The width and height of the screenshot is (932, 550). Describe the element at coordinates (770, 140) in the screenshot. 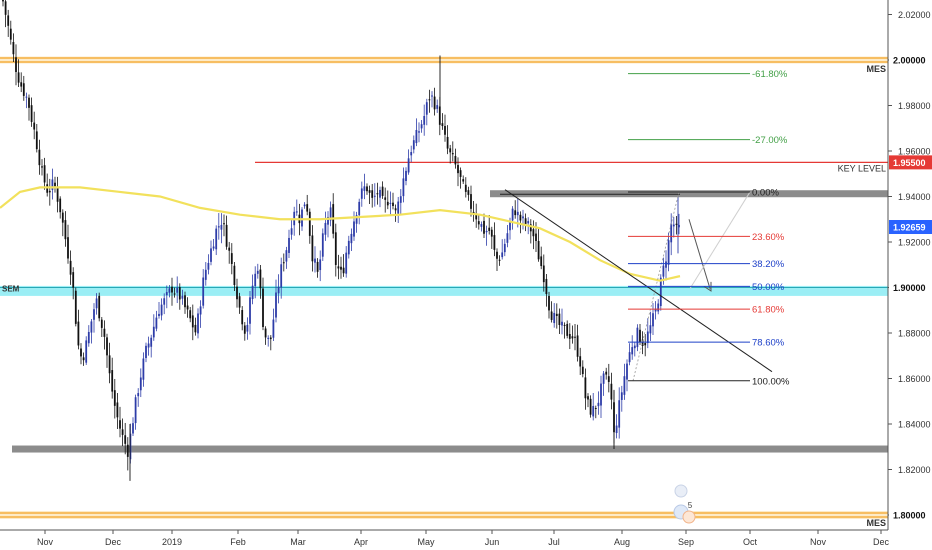

I see `fib-level-label: -27.00%` at that location.